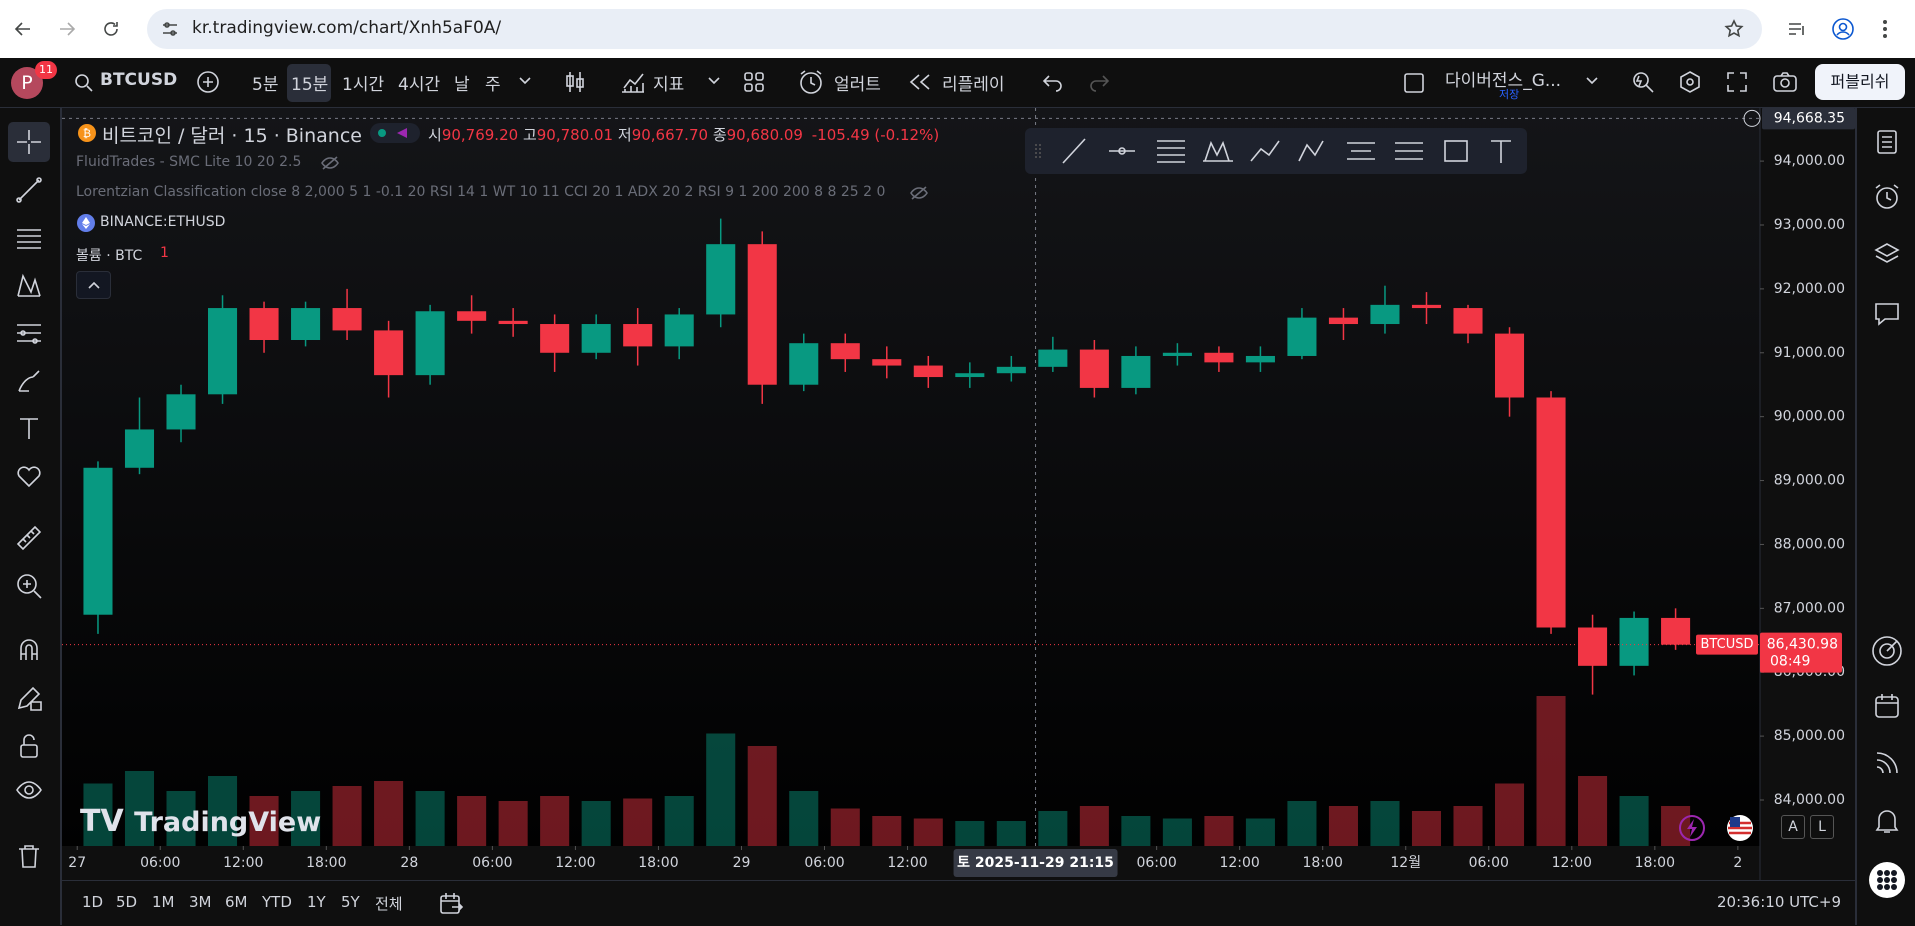 The width and height of the screenshot is (1915, 926). What do you see at coordinates (1887, 821) in the screenshot?
I see `notifications` at bounding box center [1887, 821].